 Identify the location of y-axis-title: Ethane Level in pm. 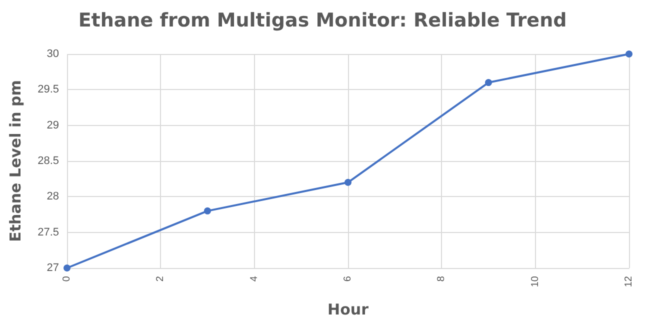
(15, 161).